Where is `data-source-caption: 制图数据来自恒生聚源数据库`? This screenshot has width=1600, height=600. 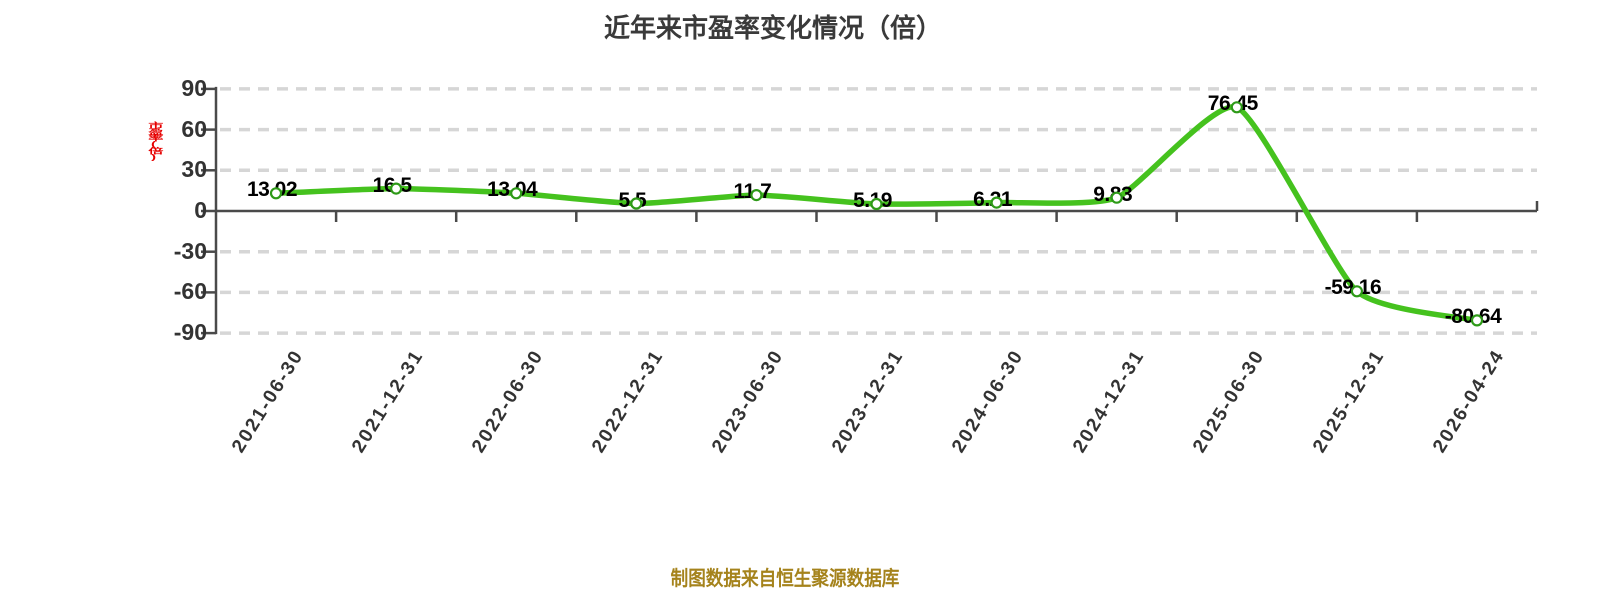
data-source-caption: 制图数据来自恒生聚源数据库 is located at coordinates (785, 579).